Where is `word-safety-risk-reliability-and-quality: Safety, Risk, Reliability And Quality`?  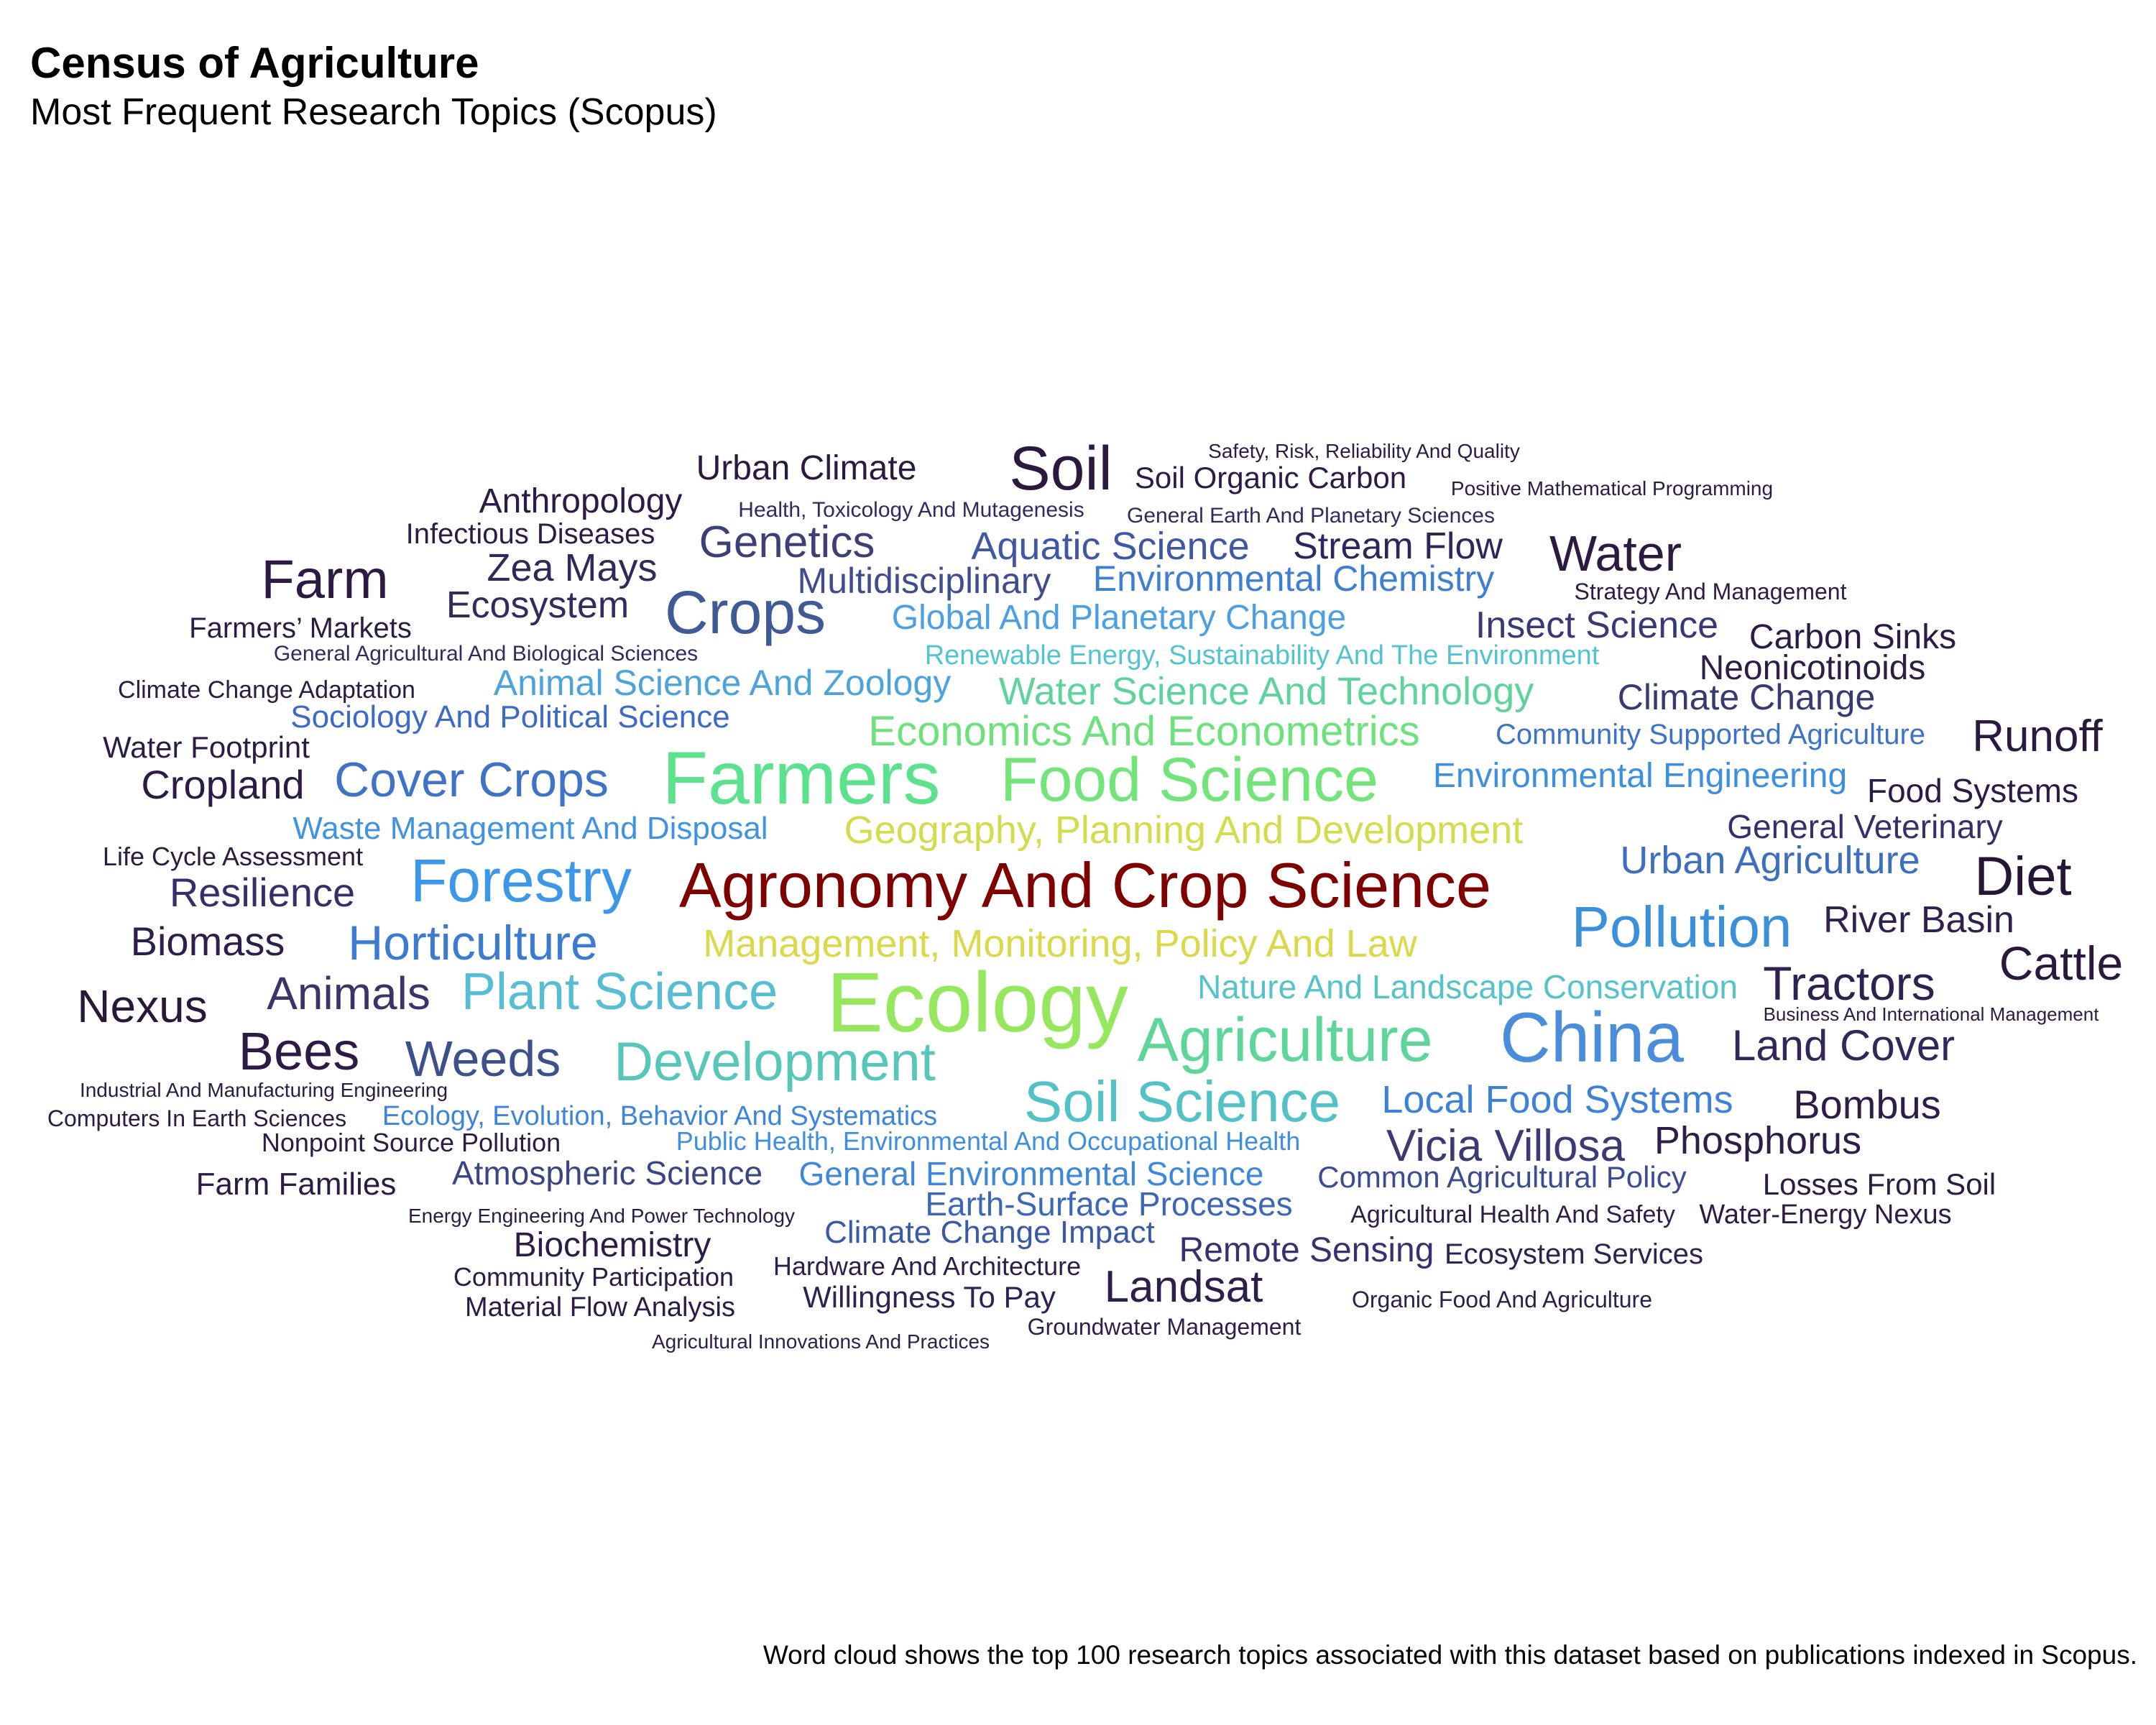 word-safety-risk-reliability-and-quality: Safety, Risk, Reliability And Quality is located at coordinates (1364, 451).